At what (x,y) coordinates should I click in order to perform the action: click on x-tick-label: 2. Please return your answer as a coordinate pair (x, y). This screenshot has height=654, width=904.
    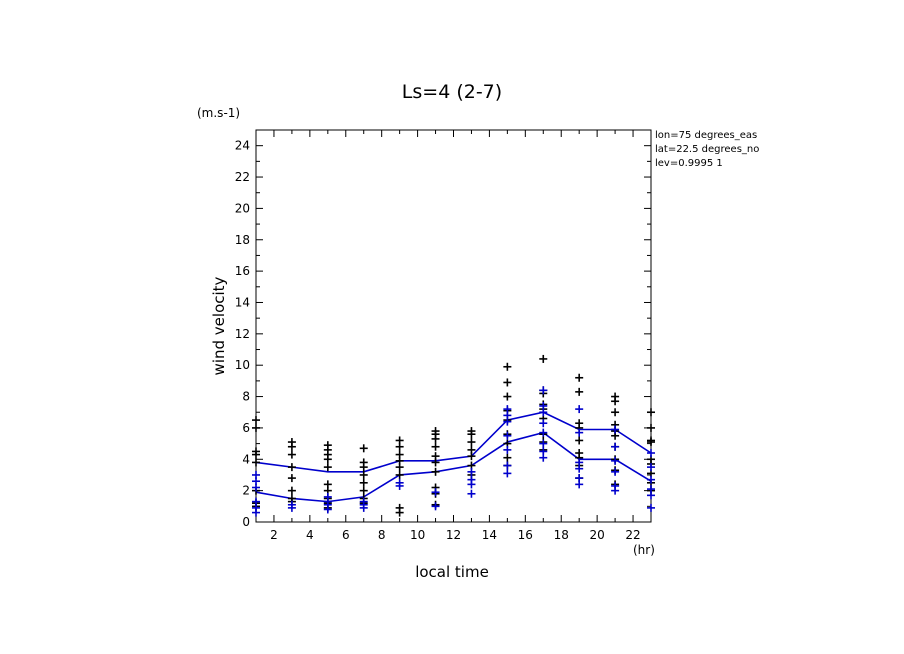
    Looking at the image, I should click on (274, 535).